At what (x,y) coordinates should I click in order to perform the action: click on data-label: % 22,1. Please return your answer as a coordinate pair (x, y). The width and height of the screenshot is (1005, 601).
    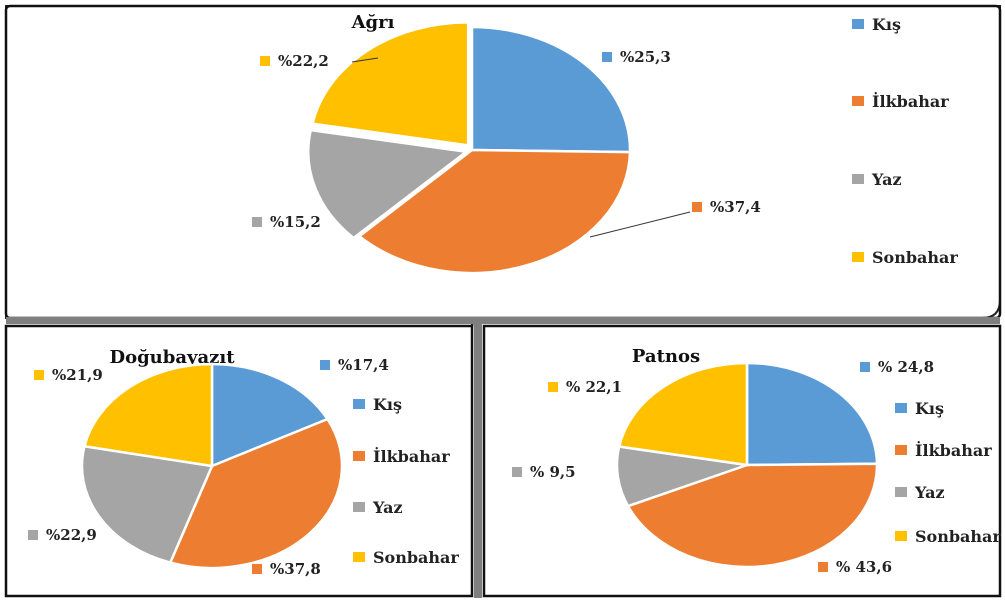
    Looking at the image, I should click on (594, 387).